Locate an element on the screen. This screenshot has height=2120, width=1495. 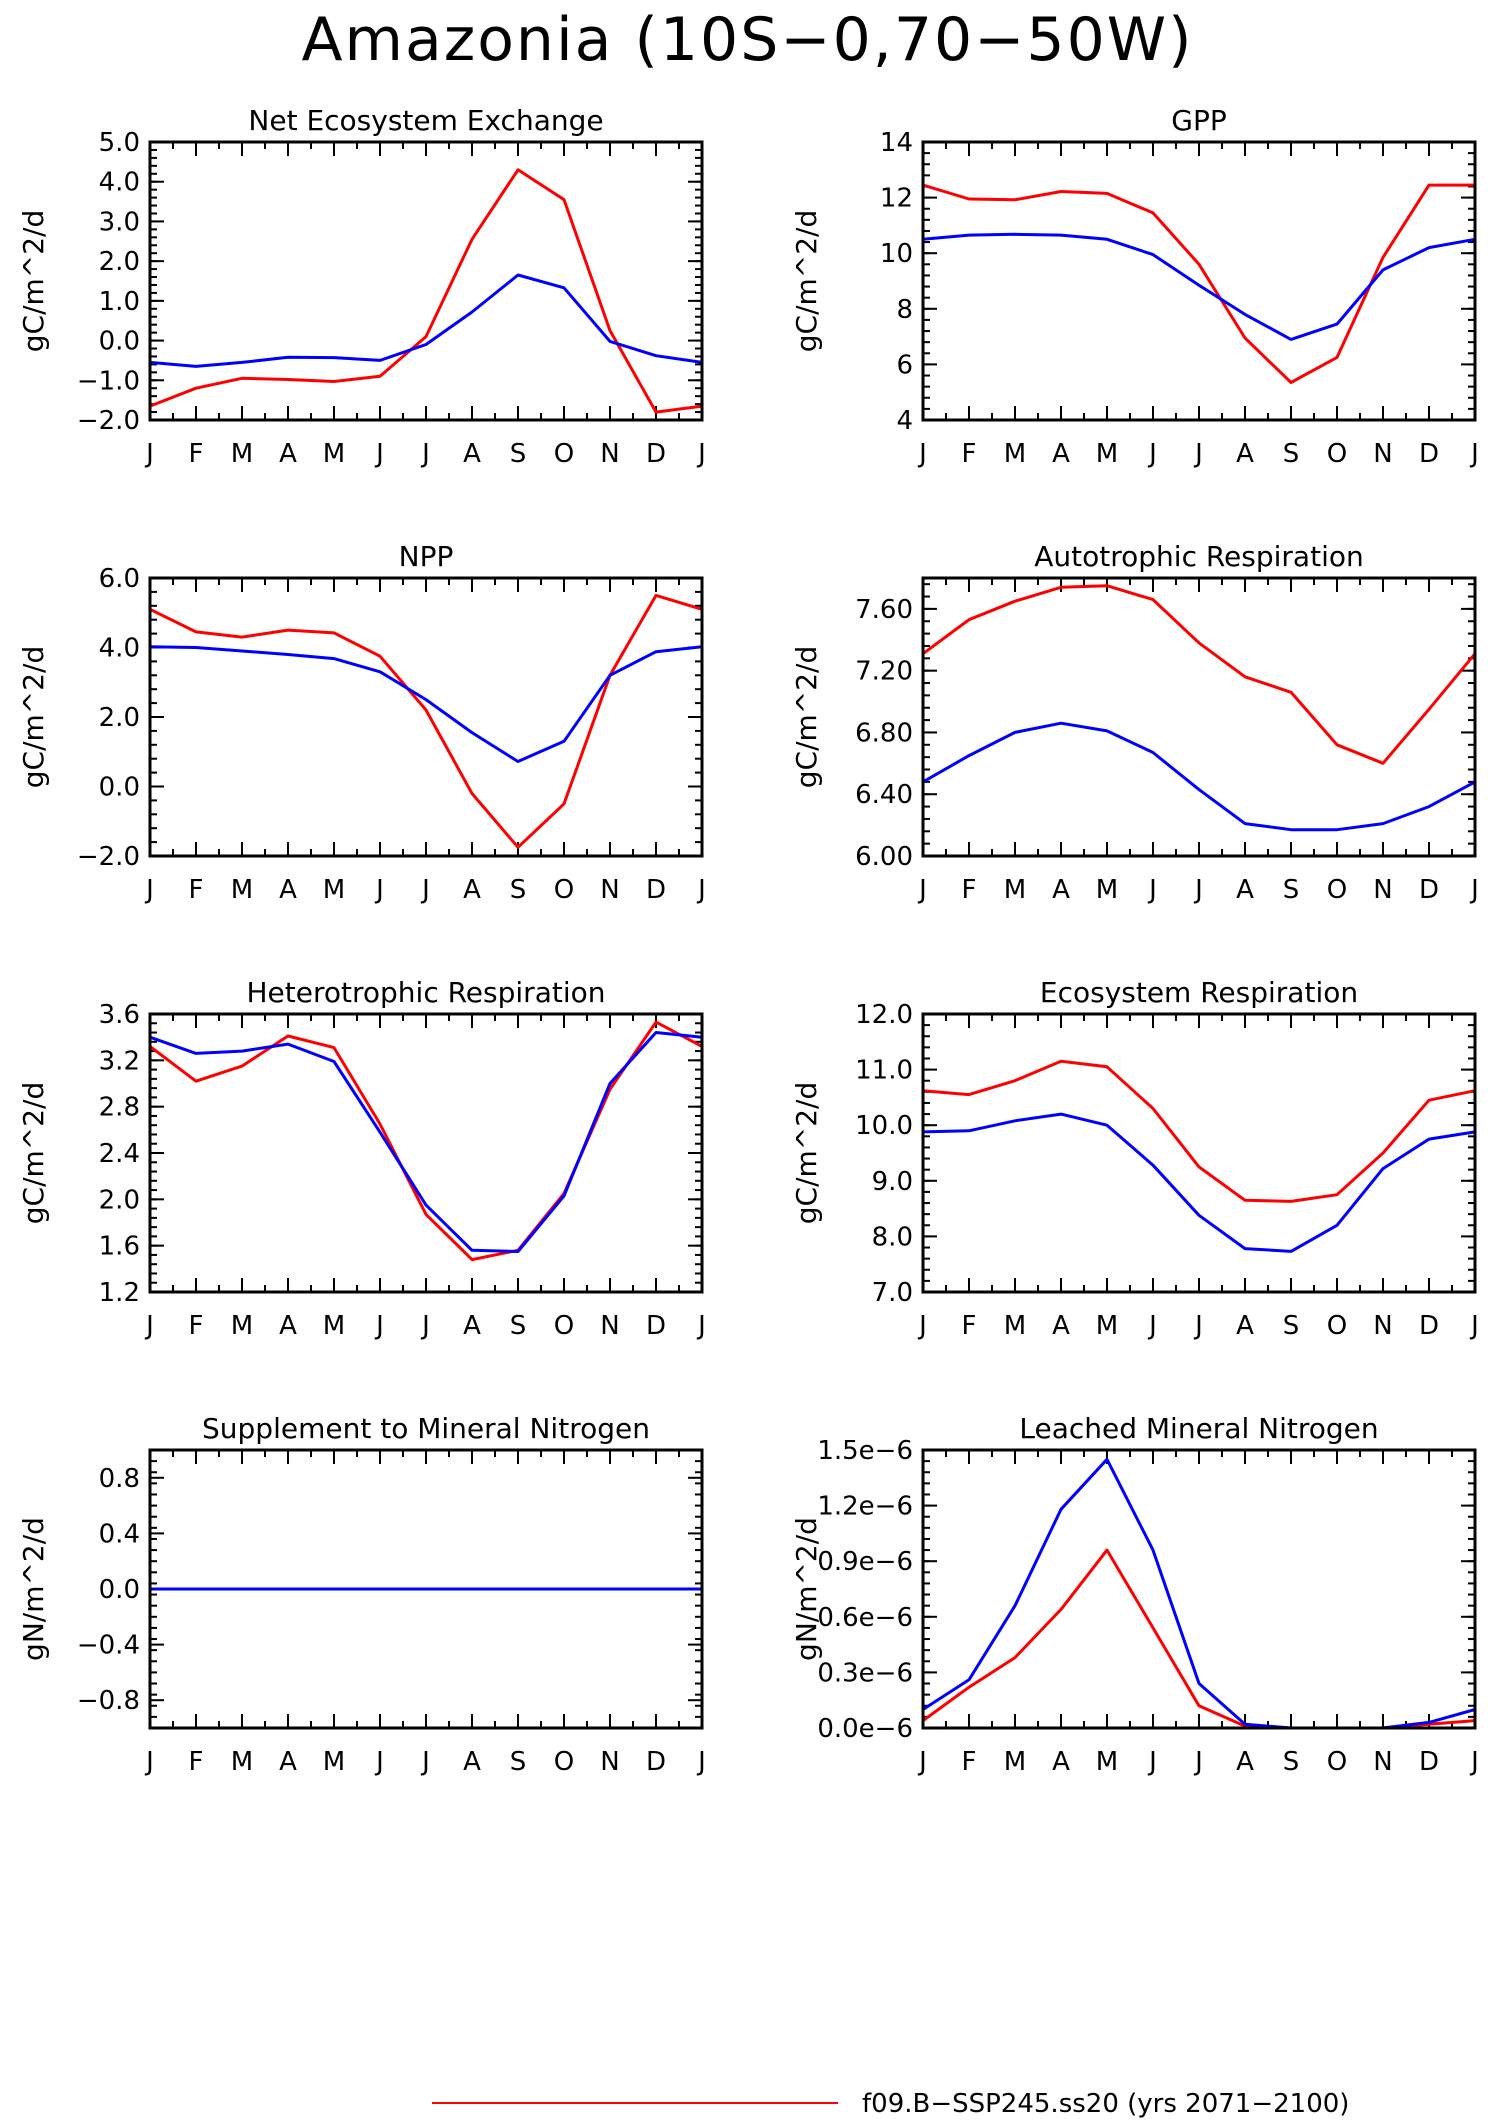
y-tick-label: 3.6 is located at coordinates (119, 1015).